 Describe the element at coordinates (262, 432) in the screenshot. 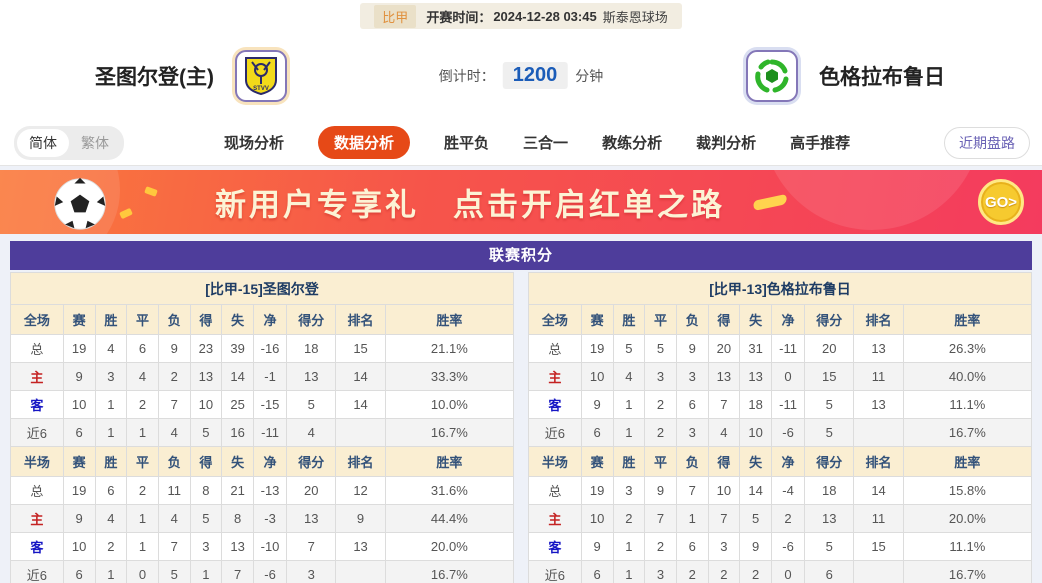

I see `table-row: 近6 6 1 1 4 5 16 -11 4 16.7%` at that location.